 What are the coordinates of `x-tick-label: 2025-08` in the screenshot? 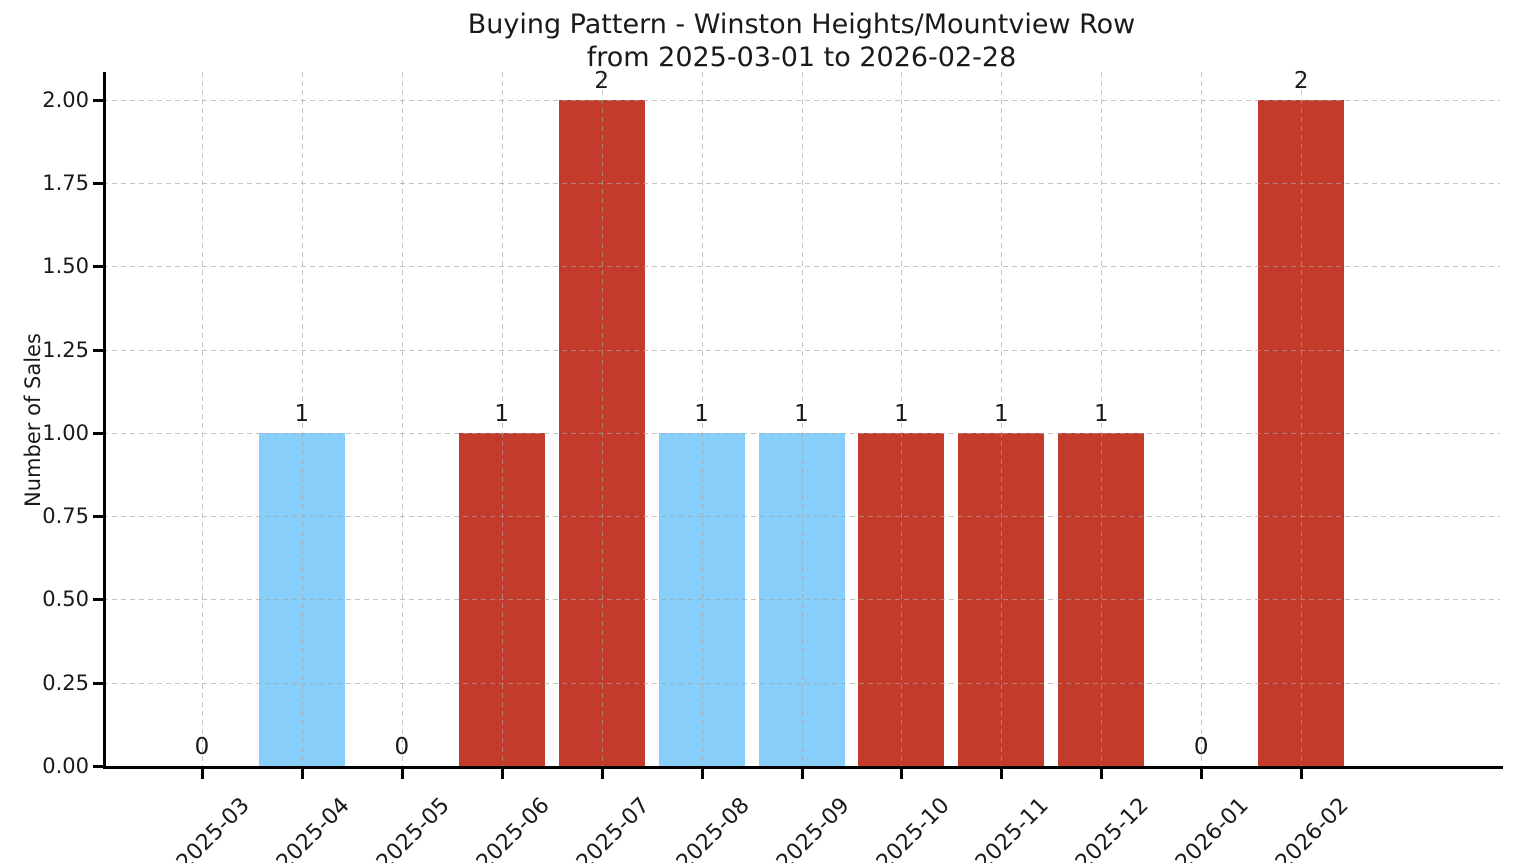 It's located at (713, 828).